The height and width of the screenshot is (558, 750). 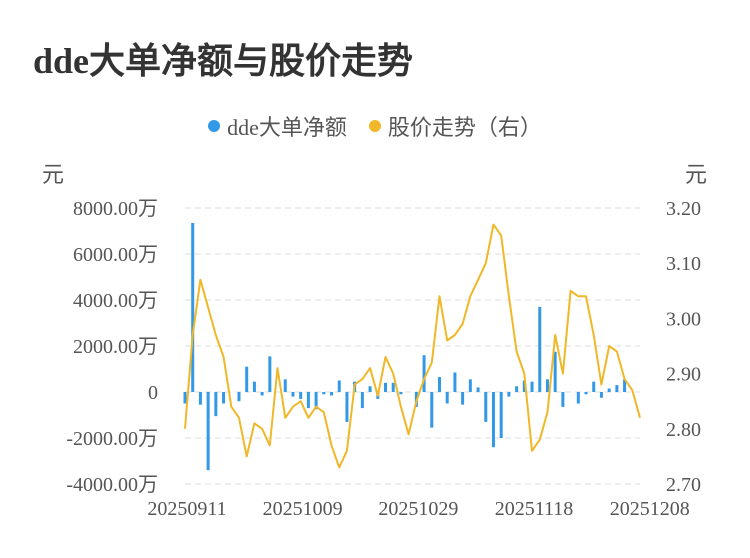 What do you see at coordinates (115, 347) in the screenshot?
I see `y-left-tick-label: 2000.00万` at bounding box center [115, 347].